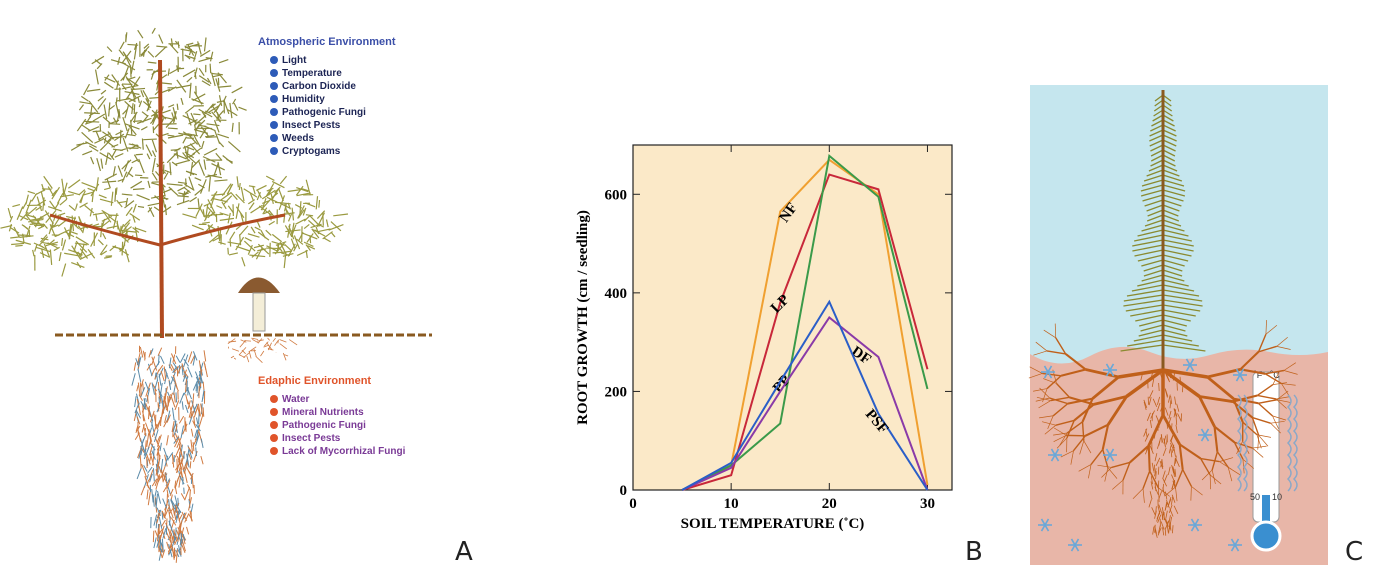 The height and width of the screenshot is (573, 1380). I want to click on y-axis-title: ROOT GROWTH (cm / seedling), so click(583, 317).